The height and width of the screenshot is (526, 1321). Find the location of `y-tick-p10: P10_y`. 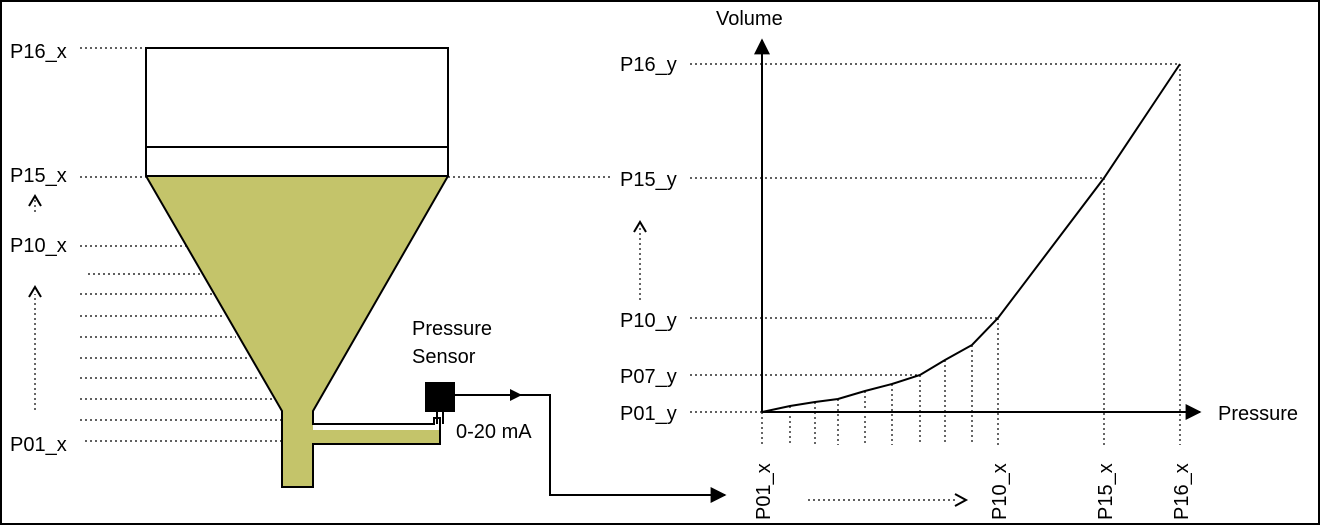

y-tick-p10: P10_y is located at coordinates (648, 321).